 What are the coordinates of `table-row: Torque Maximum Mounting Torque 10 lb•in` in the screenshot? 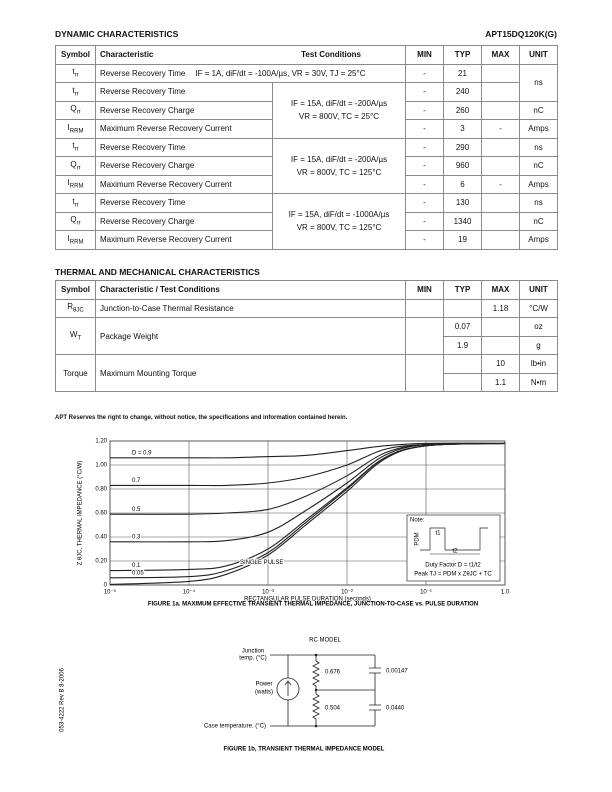 It's located at (306, 373).